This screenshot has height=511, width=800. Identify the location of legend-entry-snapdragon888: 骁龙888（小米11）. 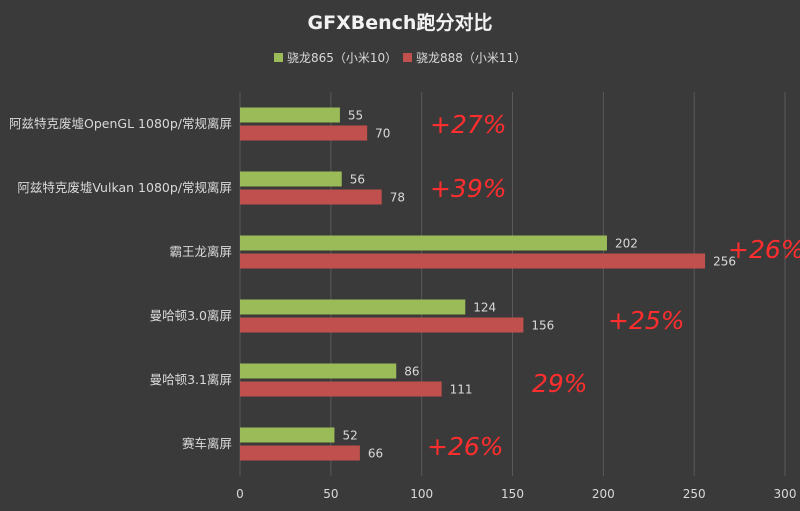
(471, 58).